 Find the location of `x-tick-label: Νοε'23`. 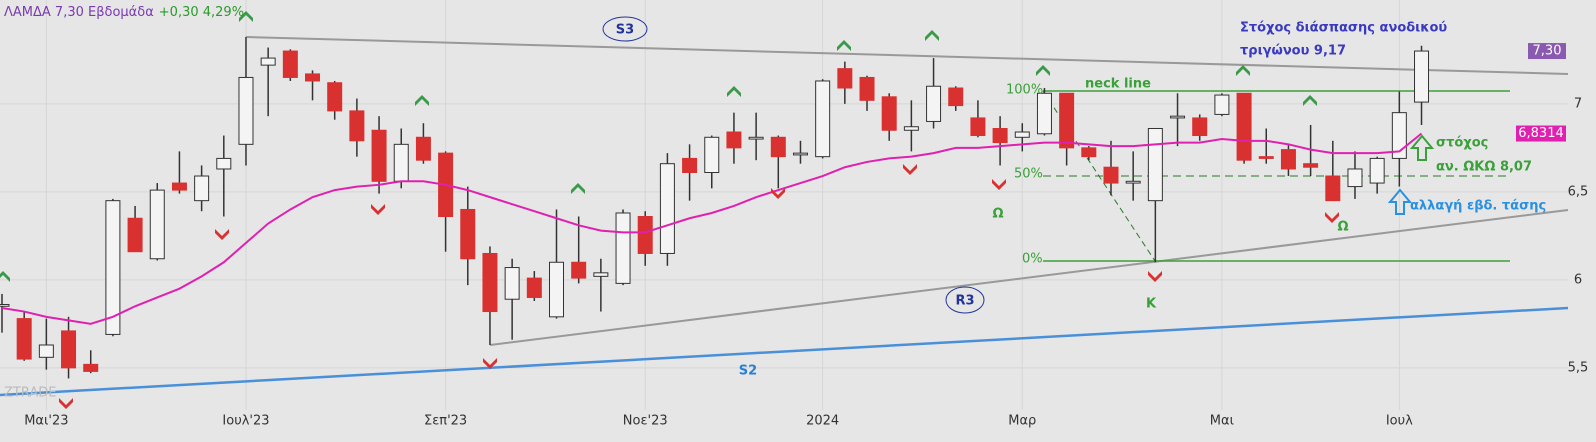

x-tick-label: Νοε'23 is located at coordinates (645, 421).